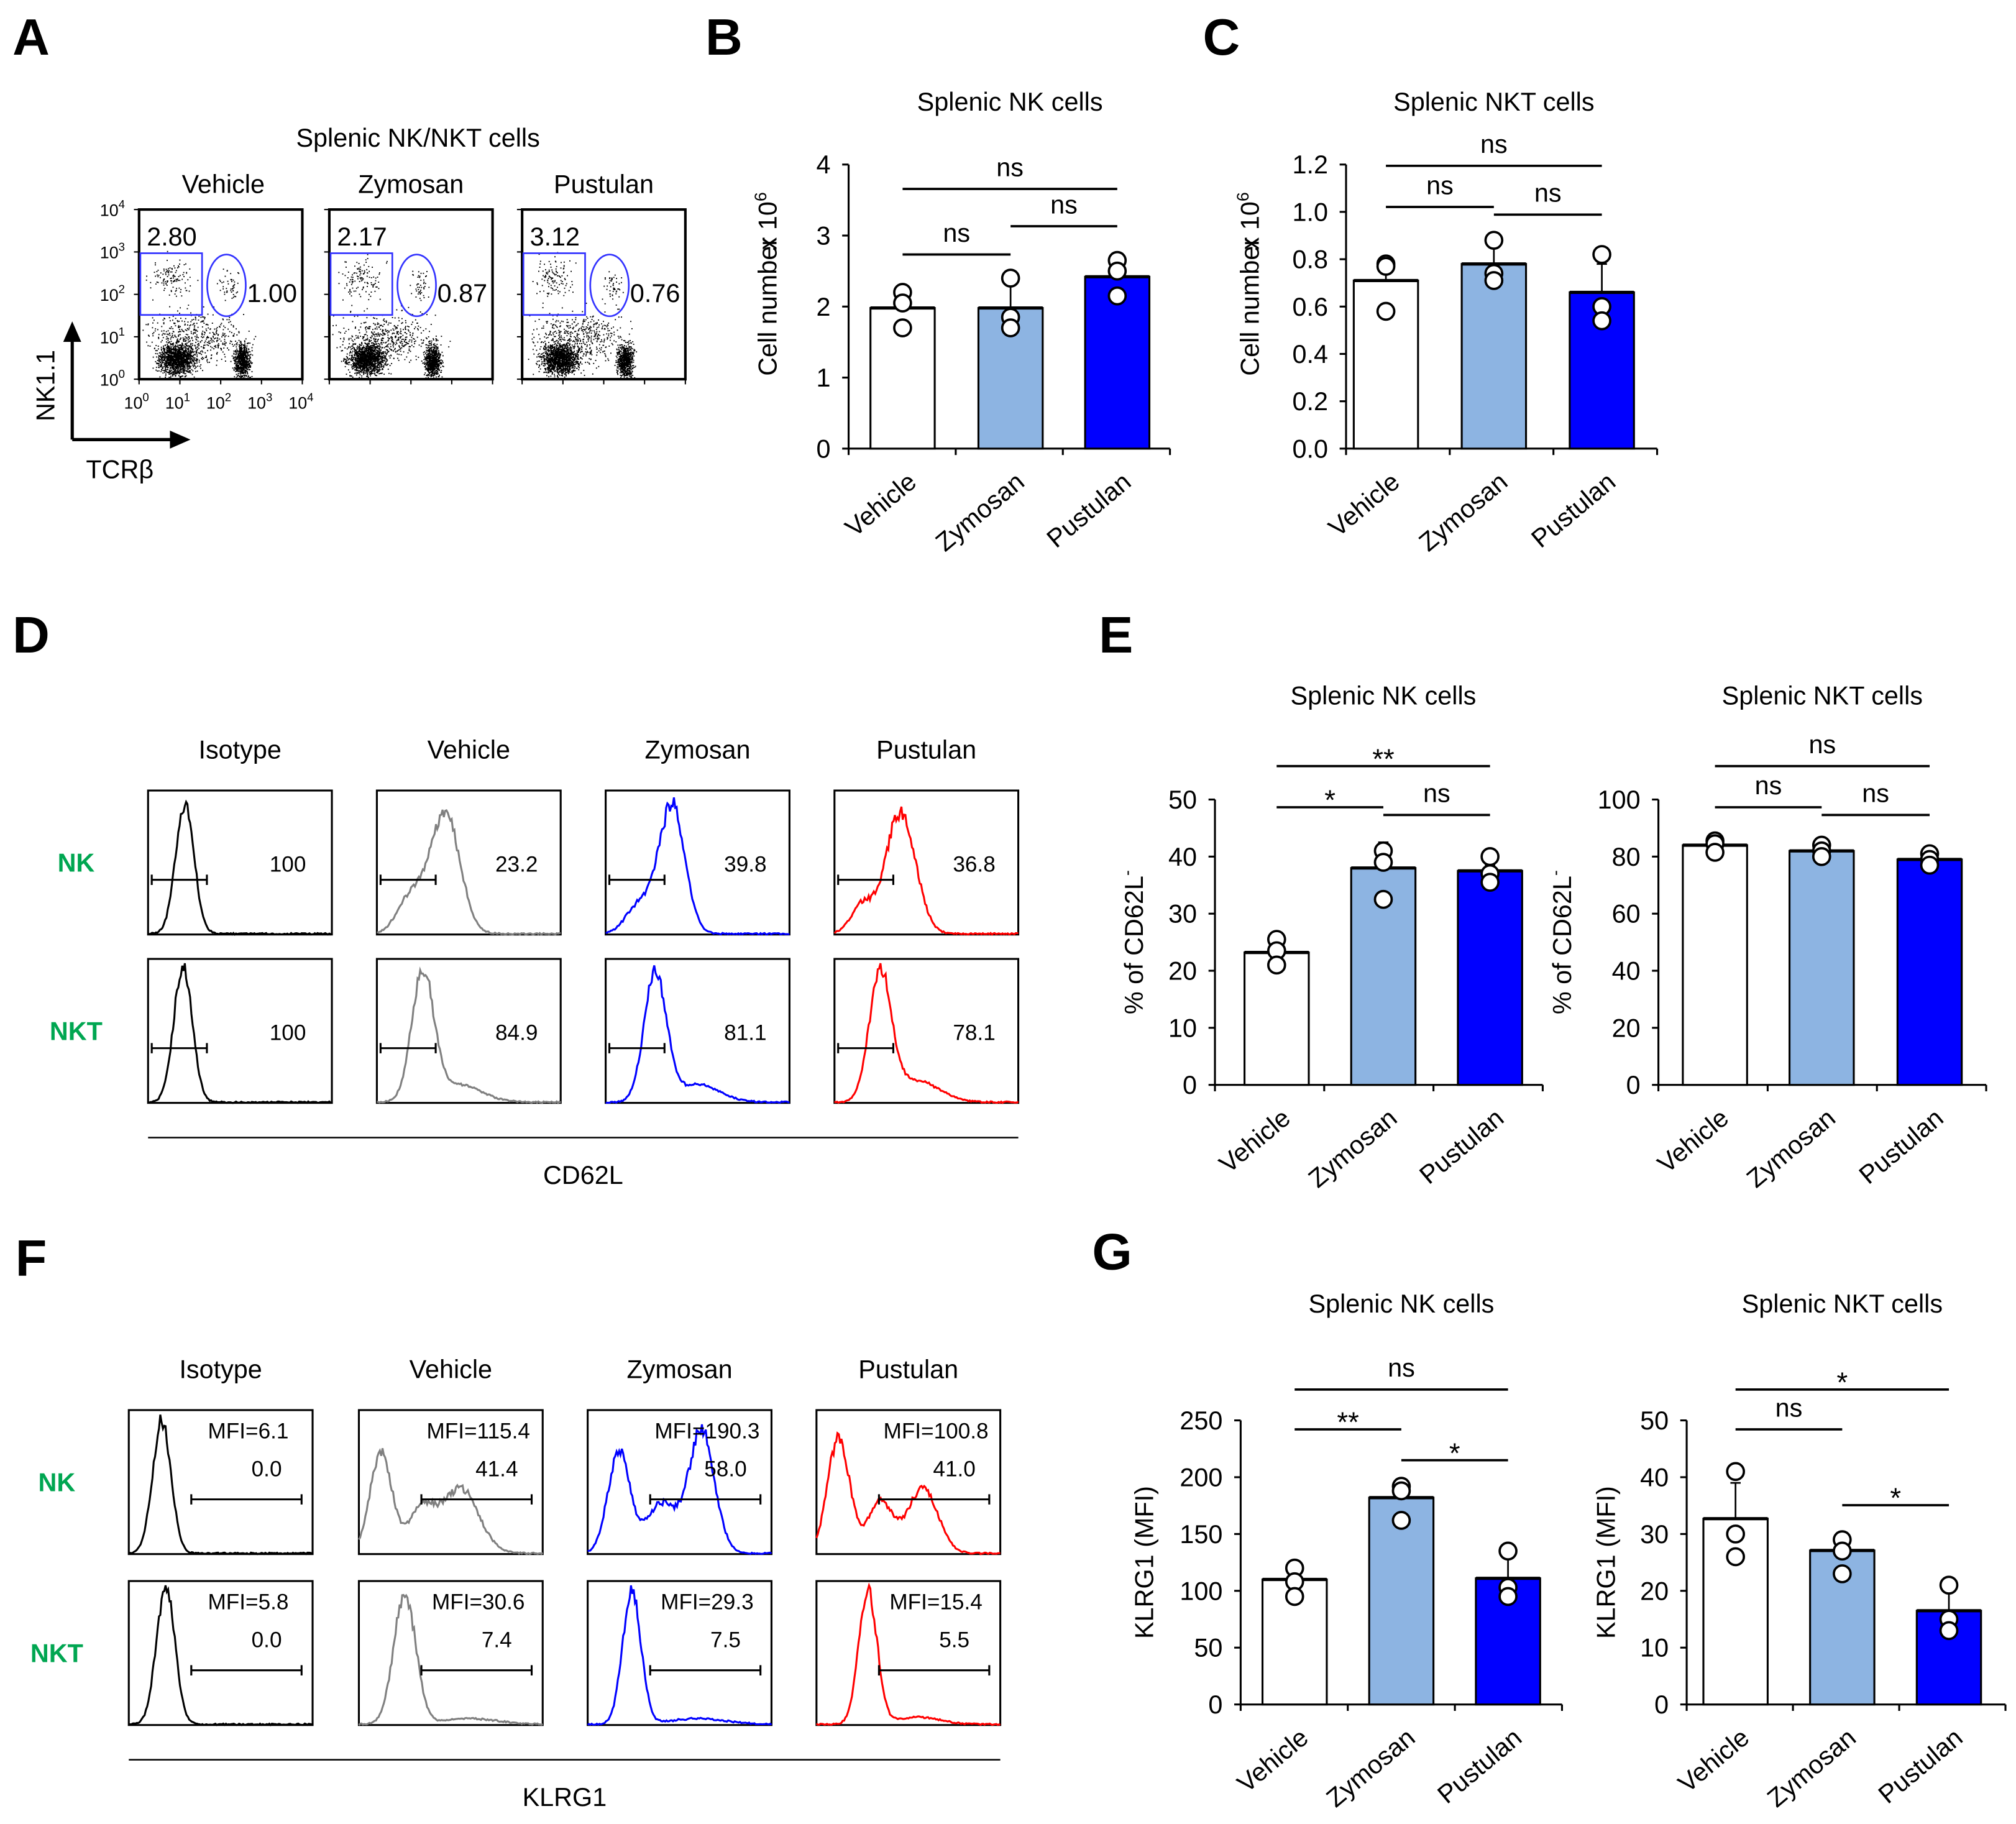  Describe the element at coordinates (745, 1032) in the screenshot. I see `gate-percentage: 81.1` at that location.